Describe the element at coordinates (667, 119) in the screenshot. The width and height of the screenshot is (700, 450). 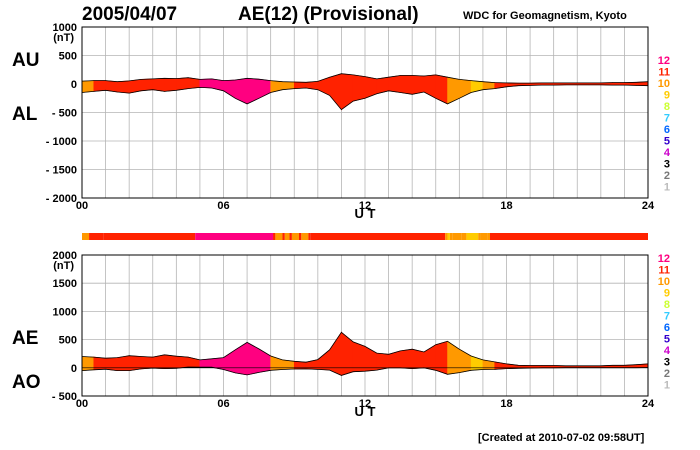
I see `legend-label-7: 7` at that location.